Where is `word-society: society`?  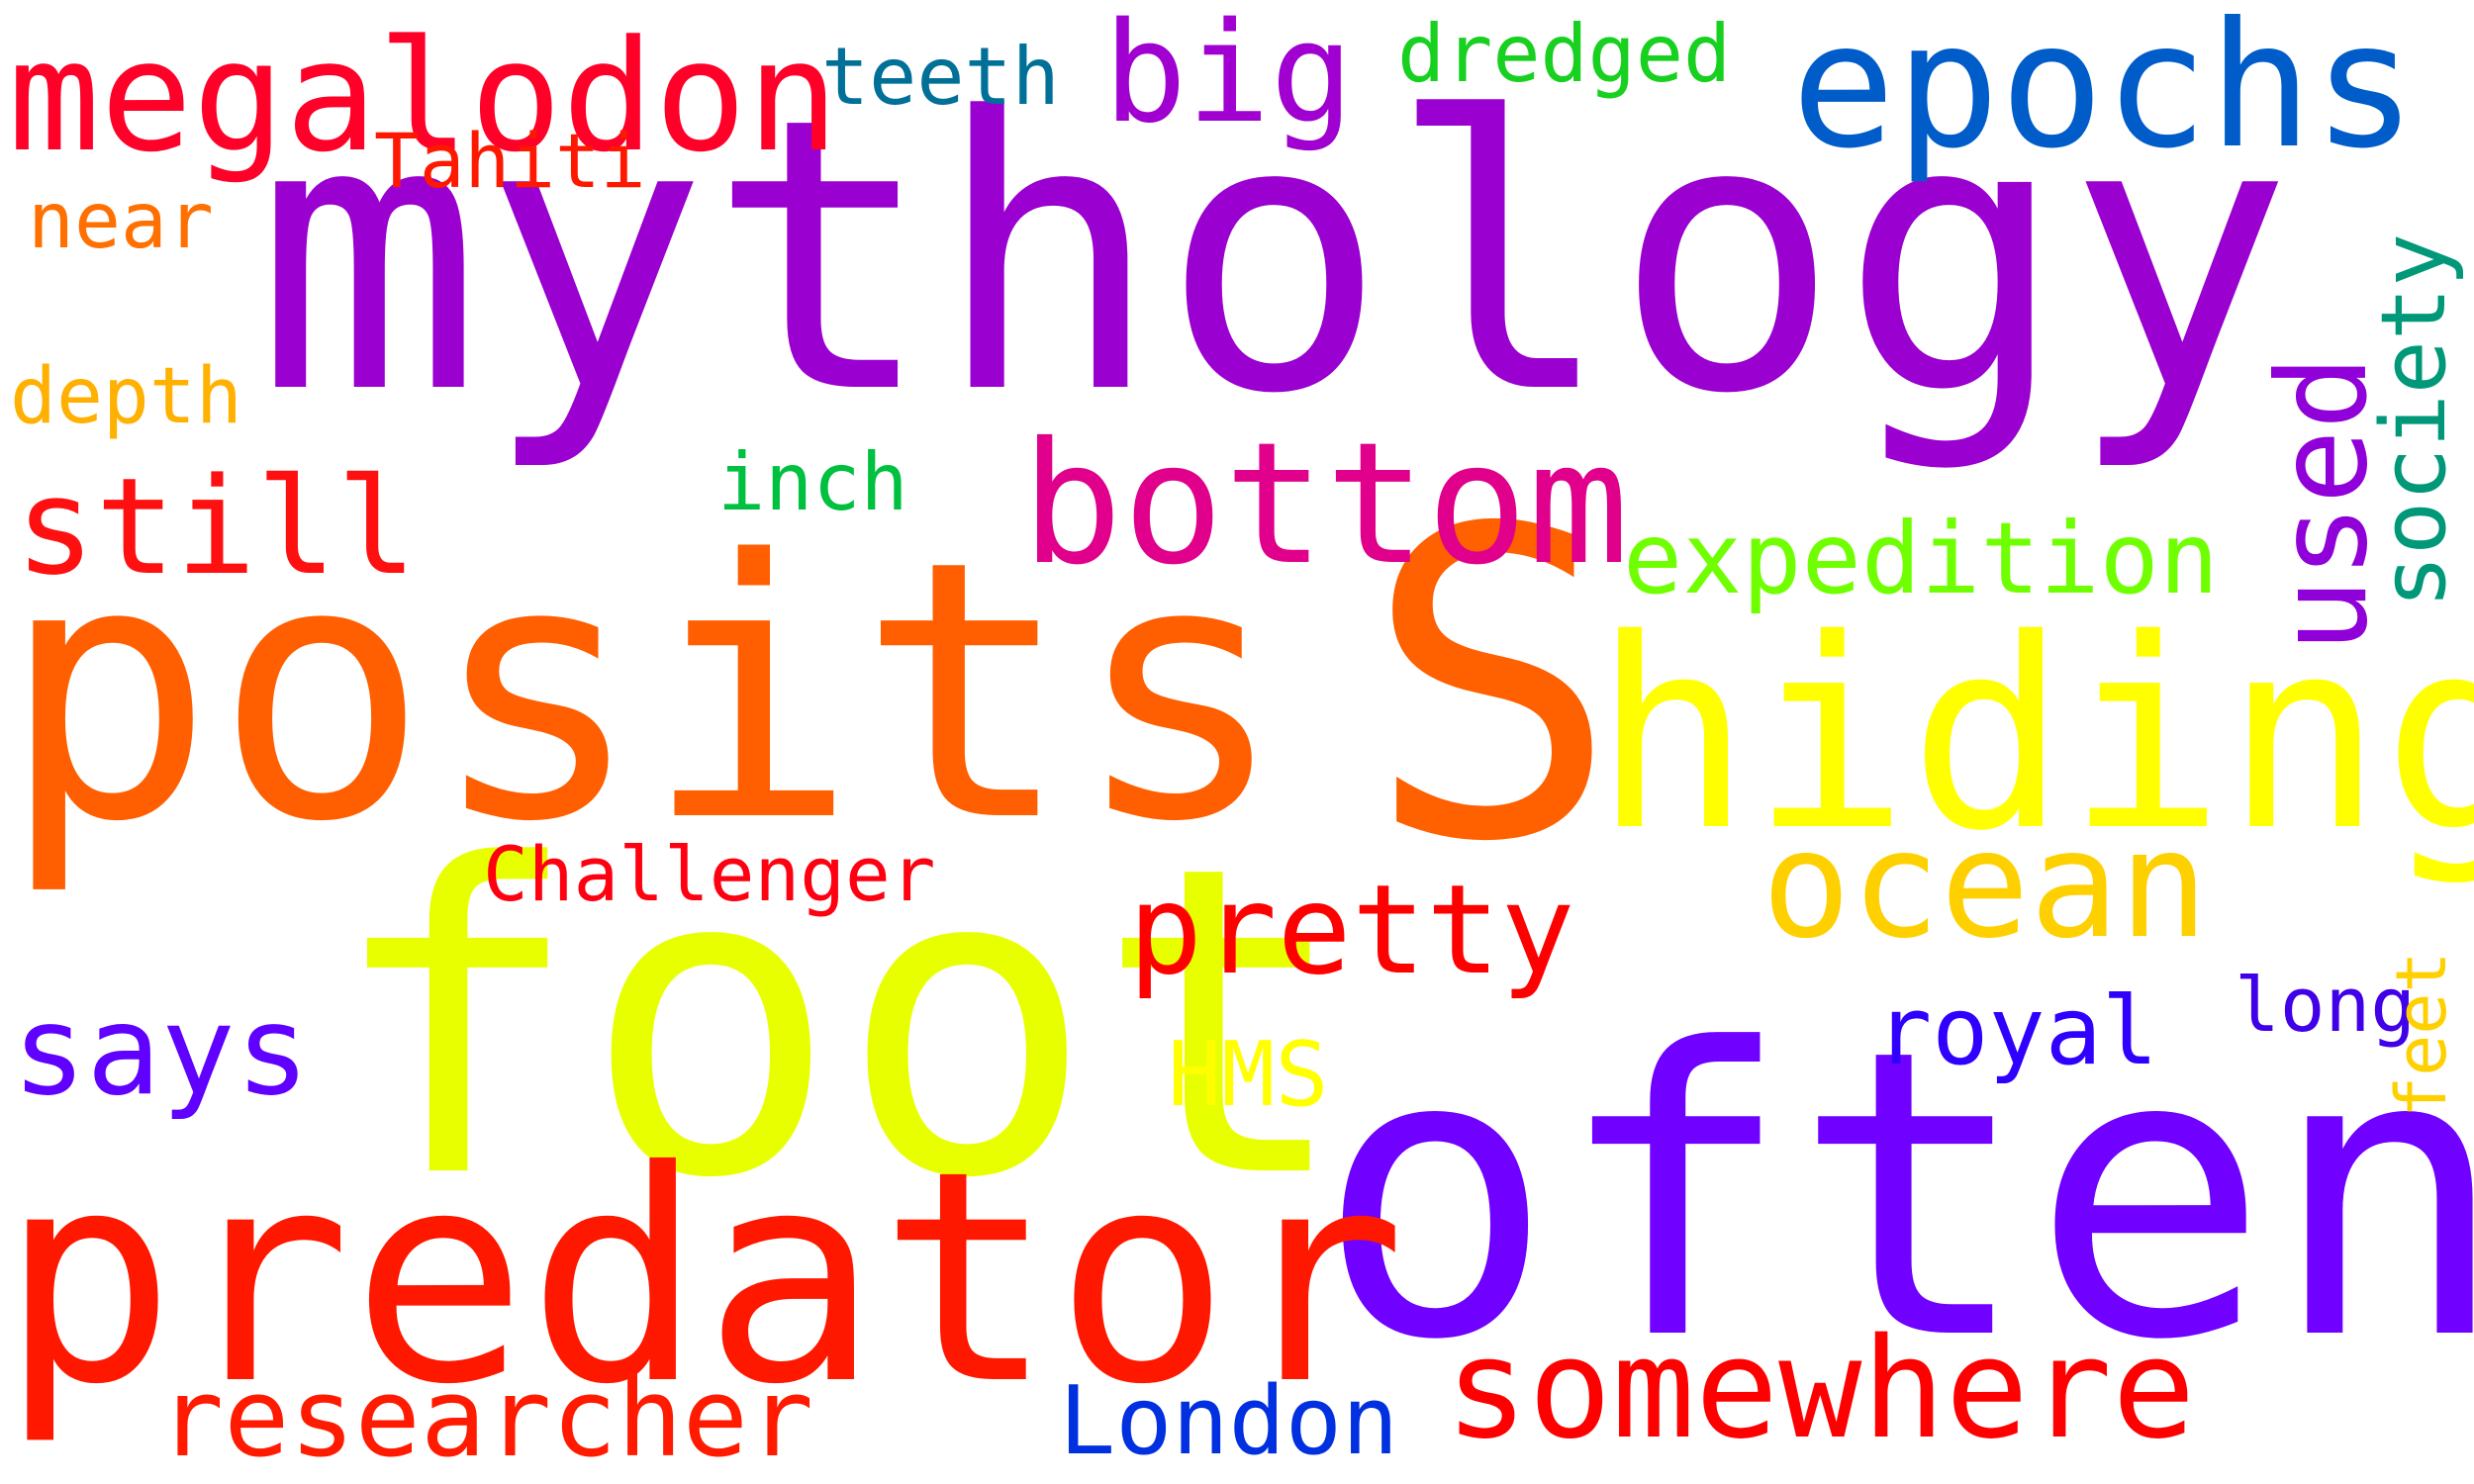 word-society: society is located at coordinates (2414, 420).